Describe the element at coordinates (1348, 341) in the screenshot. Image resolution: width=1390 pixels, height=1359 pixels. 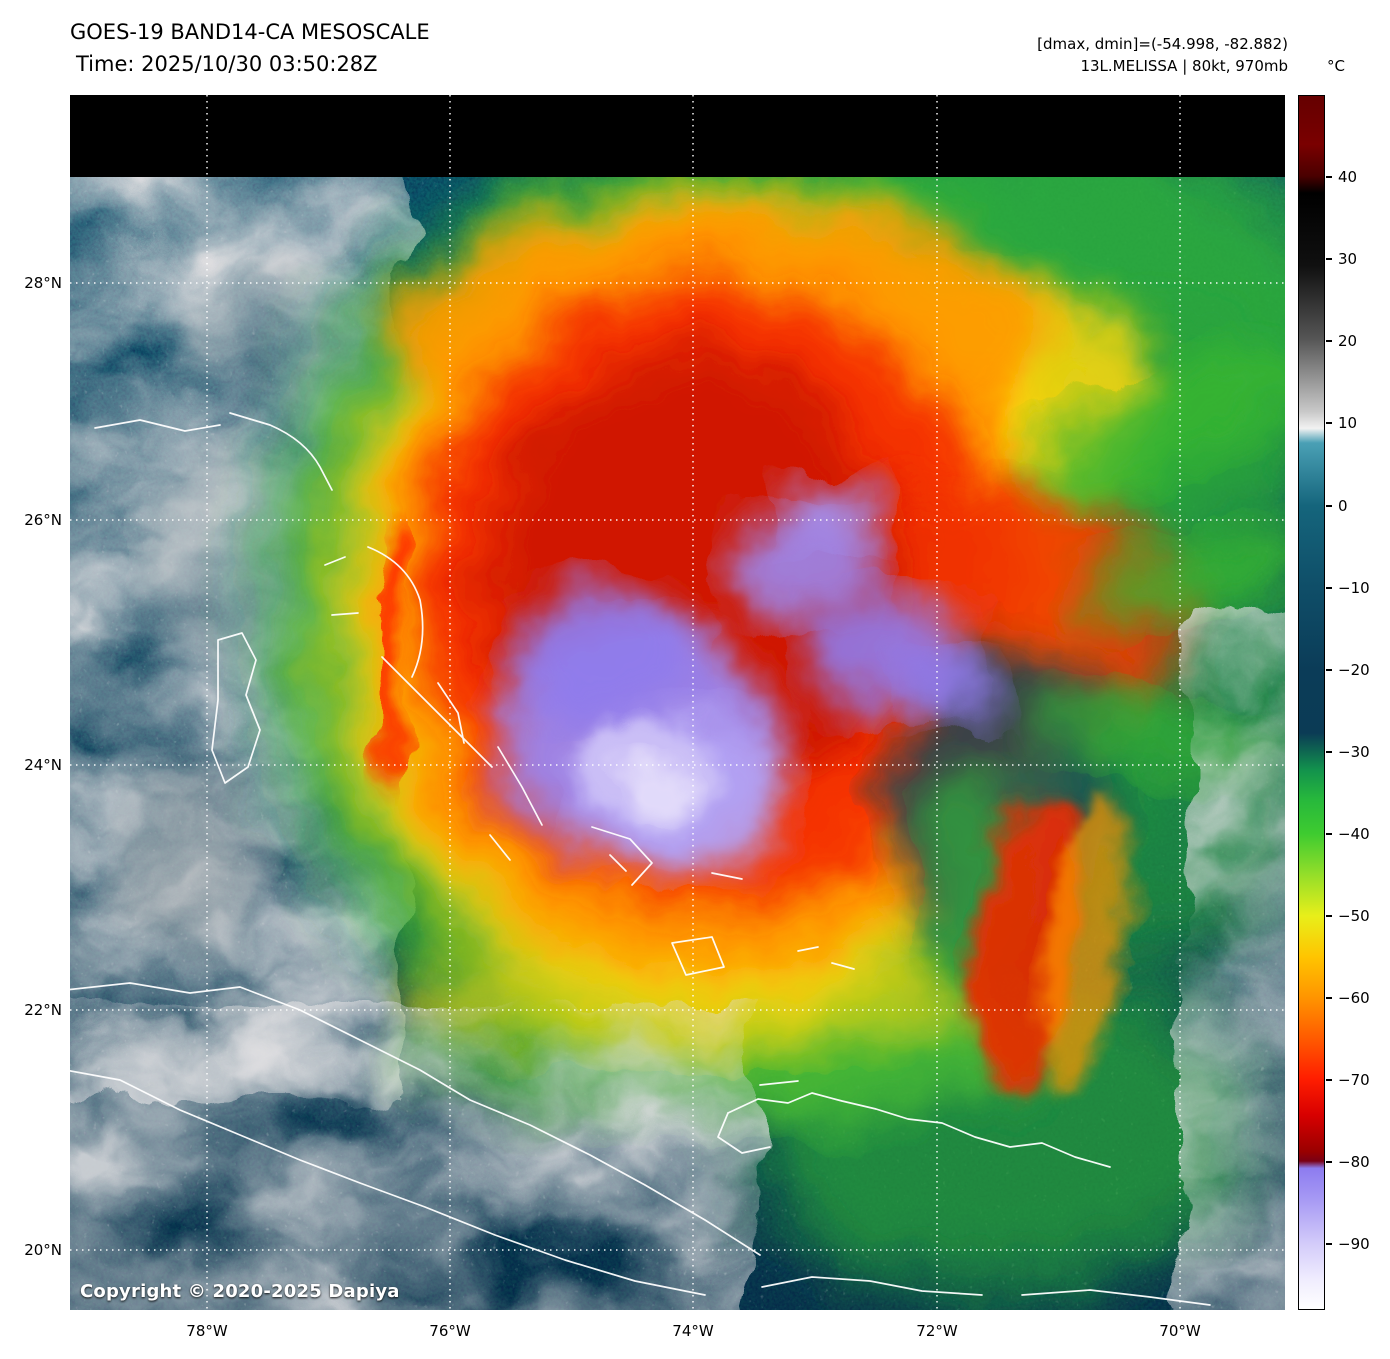
I see `colorbar-tick-label: 20` at that location.